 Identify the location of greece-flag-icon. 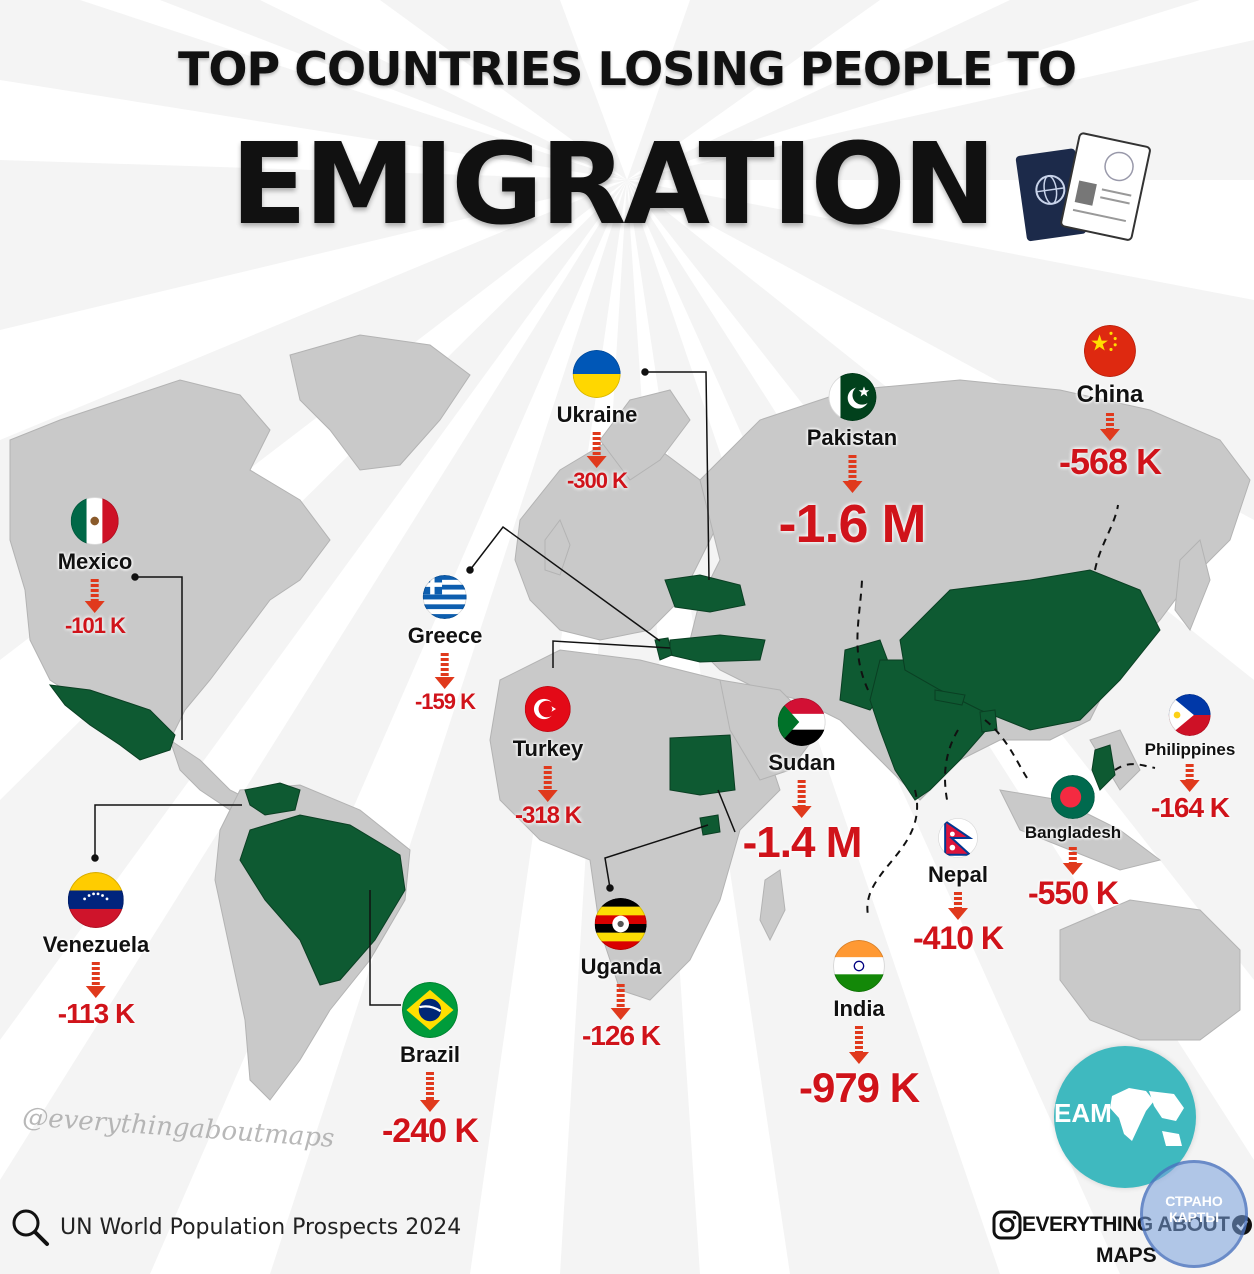
(445, 597).